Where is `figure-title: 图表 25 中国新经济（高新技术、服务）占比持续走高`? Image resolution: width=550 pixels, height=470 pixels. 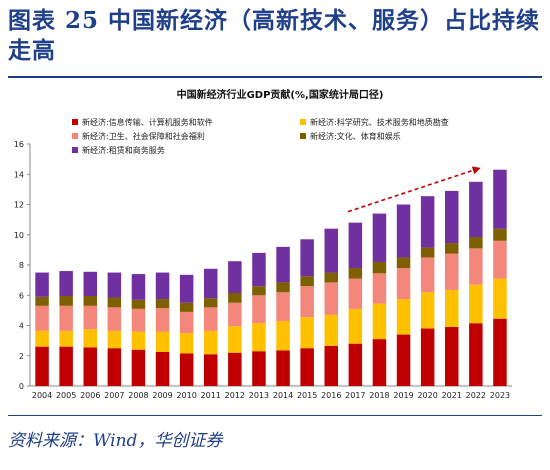
figure-title: 图表 25 中国新经济（高新技术、服务）占比持续走高 is located at coordinates (274, 35).